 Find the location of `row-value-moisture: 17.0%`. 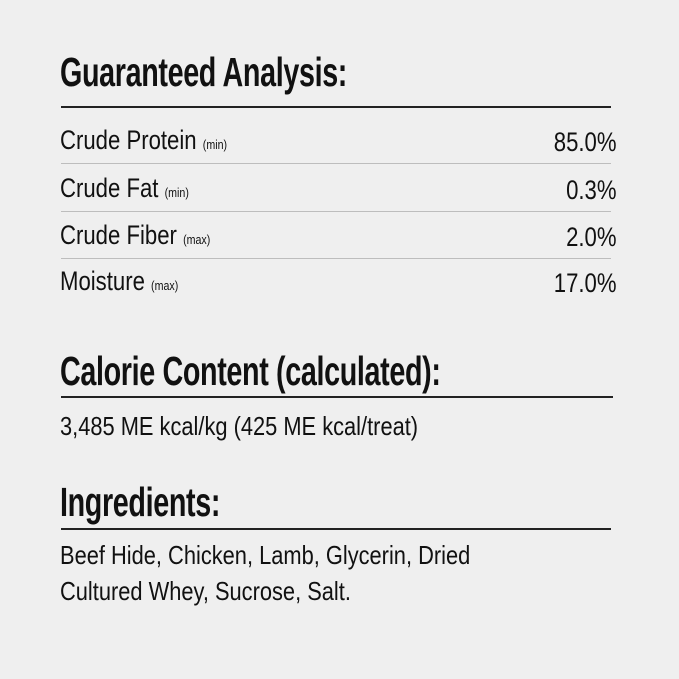

row-value-moisture: 17.0% is located at coordinates (585, 283).